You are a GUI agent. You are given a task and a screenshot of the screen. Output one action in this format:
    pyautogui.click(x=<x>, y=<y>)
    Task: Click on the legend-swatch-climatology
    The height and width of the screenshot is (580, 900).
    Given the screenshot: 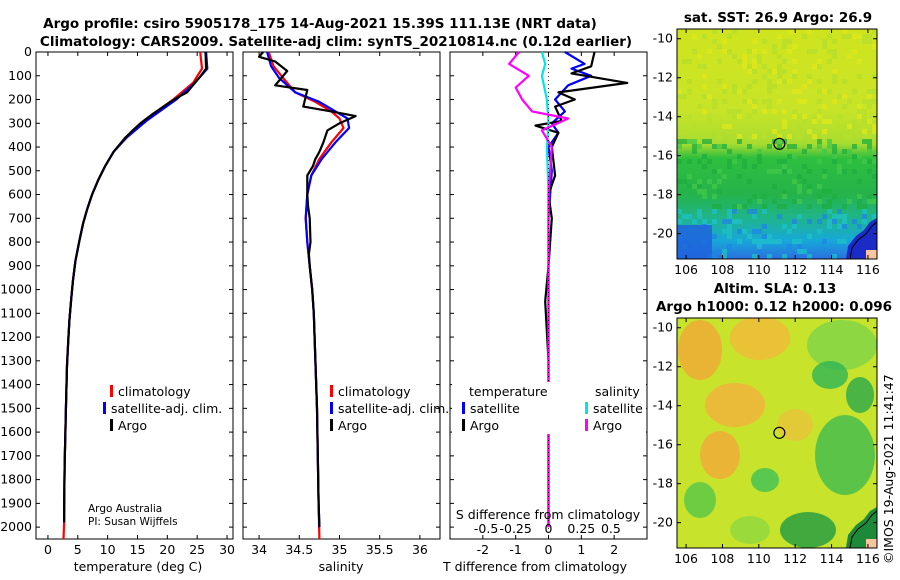 What is the action you would take?
    pyautogui.click(x=111, y=391)
    